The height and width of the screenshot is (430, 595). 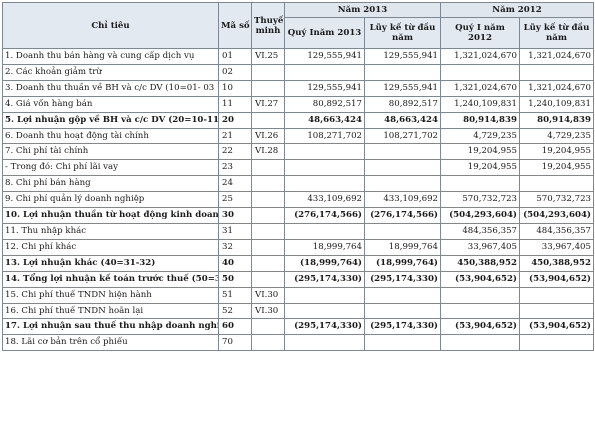 I want to click on header-ytd-2012: Lũy kế từ đầu năm, so click(x=556, y=33).